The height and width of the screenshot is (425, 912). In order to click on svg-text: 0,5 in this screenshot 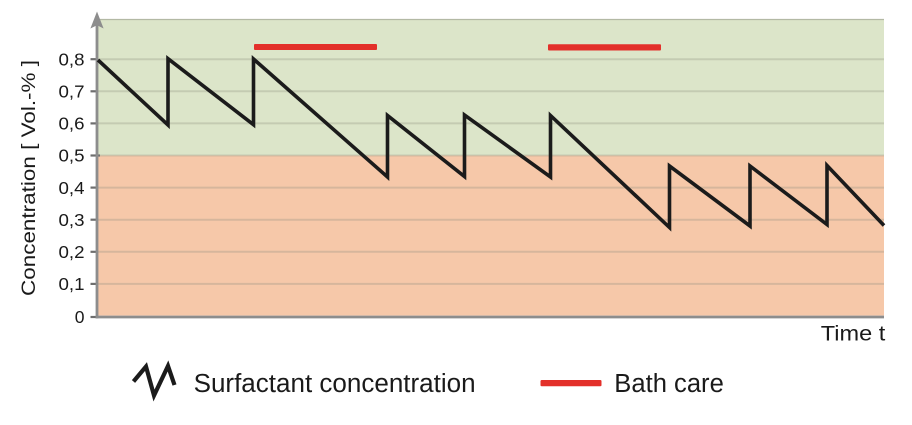, I will do `click(72, 156)`.